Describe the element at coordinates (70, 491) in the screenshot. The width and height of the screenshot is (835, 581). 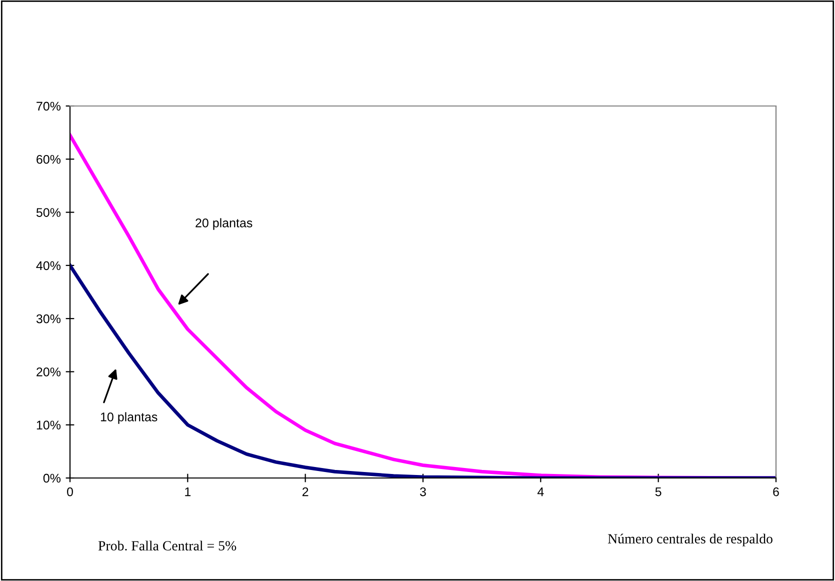
I see `x-tick-label: 0` at that location.